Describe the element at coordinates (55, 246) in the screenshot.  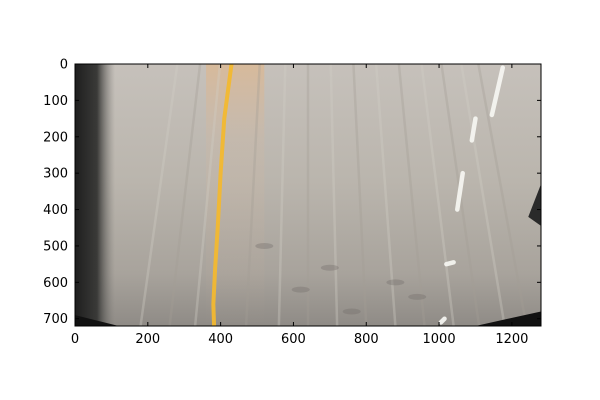
I see `y-tick-label: 500` at that location.